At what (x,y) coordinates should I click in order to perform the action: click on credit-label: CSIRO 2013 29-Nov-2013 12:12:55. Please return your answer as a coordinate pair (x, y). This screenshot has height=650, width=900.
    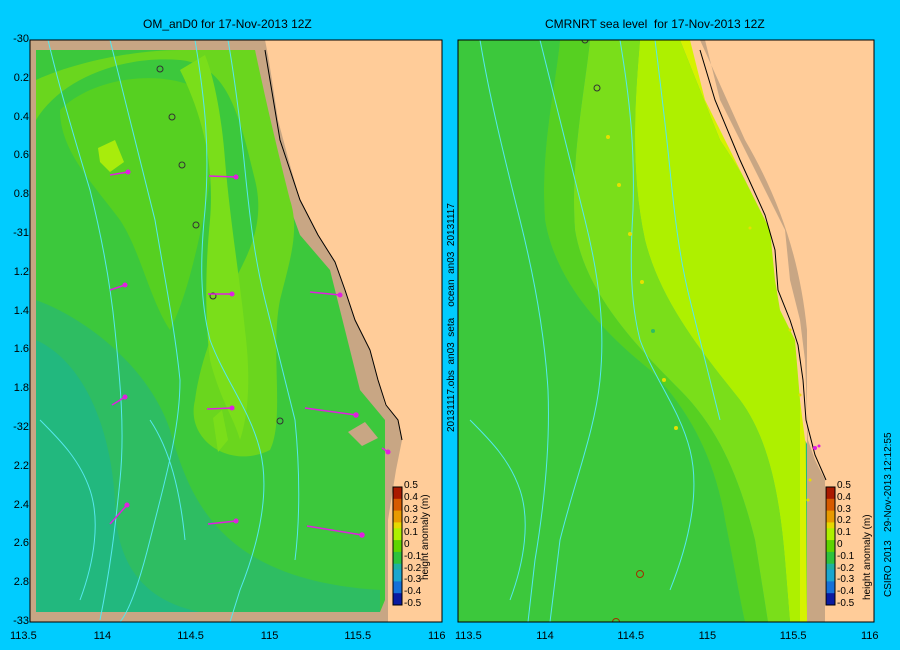
    Looking at the image, I should click on (888, 514).